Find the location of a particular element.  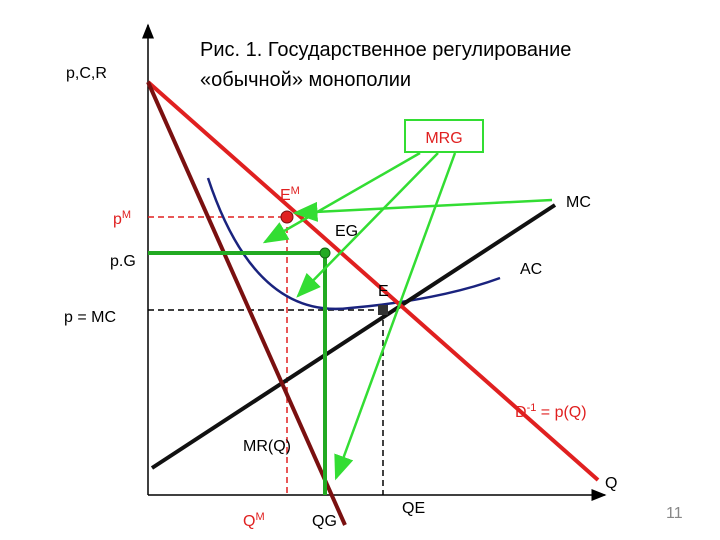

quantity-label: QG is located at coordinates (324, 521).